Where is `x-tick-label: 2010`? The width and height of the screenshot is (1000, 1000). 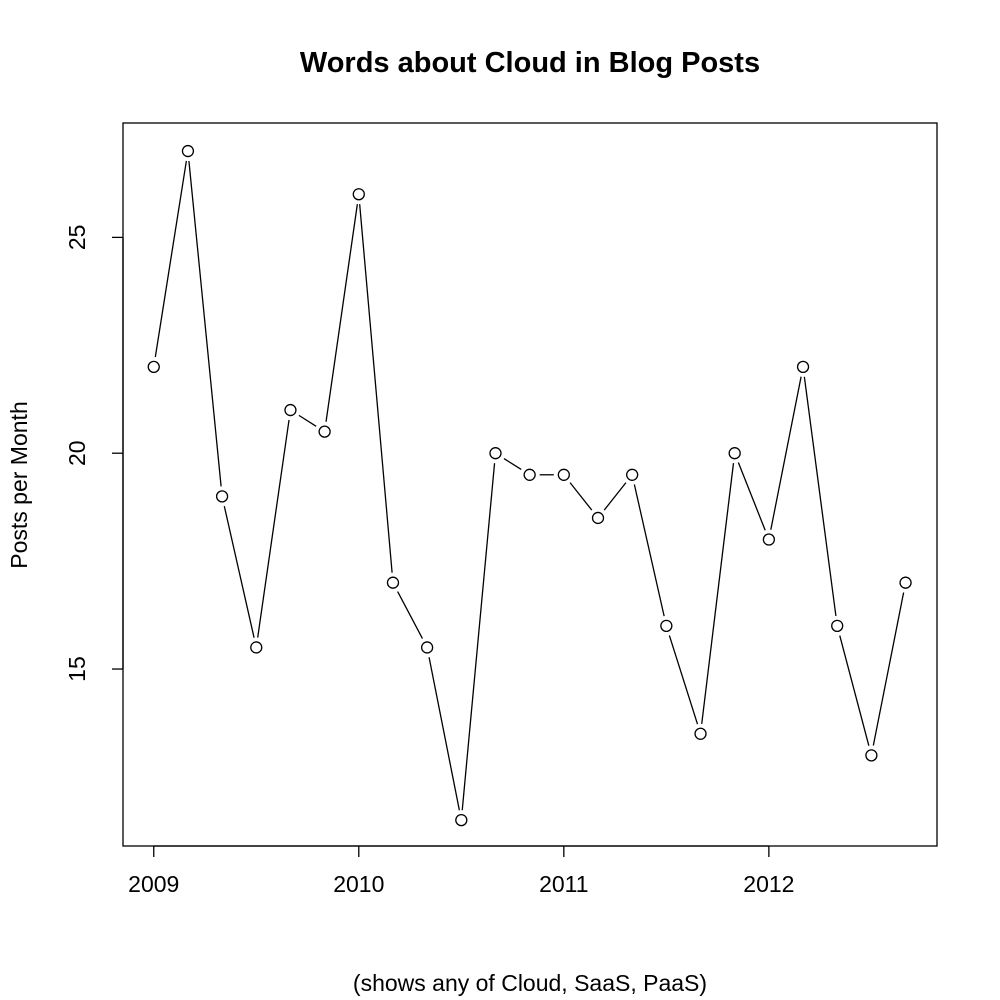
x-tick-label: 2010 is located at coordinates (358, 884).